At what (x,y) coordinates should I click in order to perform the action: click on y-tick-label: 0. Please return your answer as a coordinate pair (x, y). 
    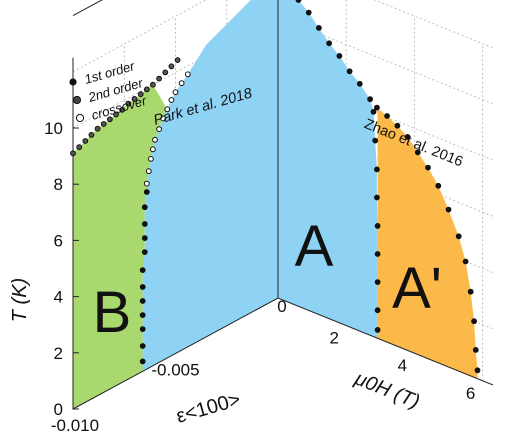
    Looking at the image, I should click on (58, 409).